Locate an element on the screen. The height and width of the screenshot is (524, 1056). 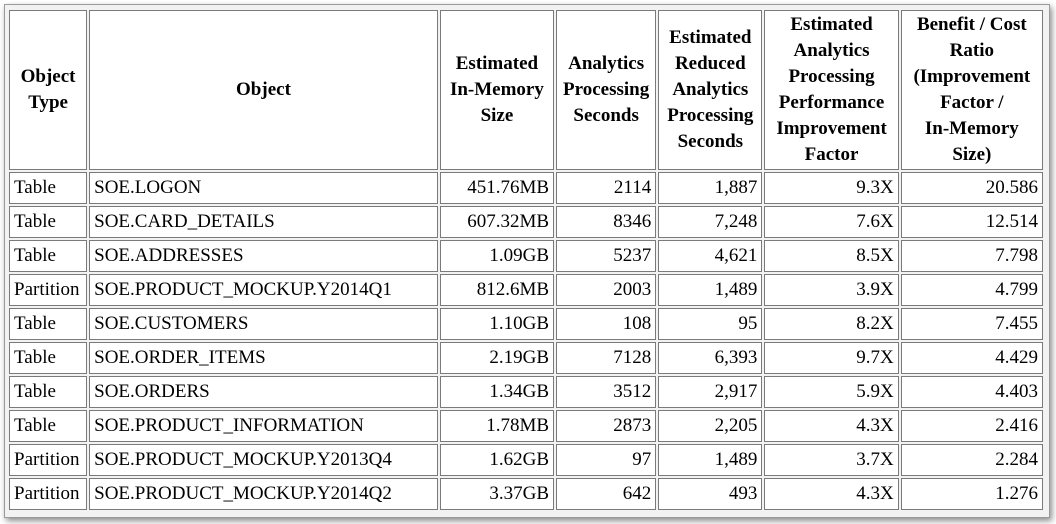
column-header-line: Size) is located at coordinates (972, 154).